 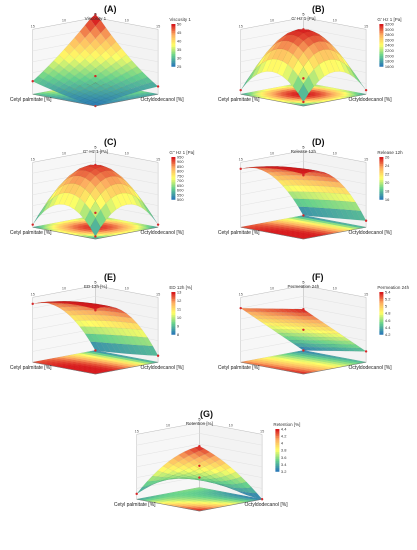 What do you see at coordinates (179, 24) in the screenshot?
I see `legend-tick-label: 50` at bounding box center [179, 24].